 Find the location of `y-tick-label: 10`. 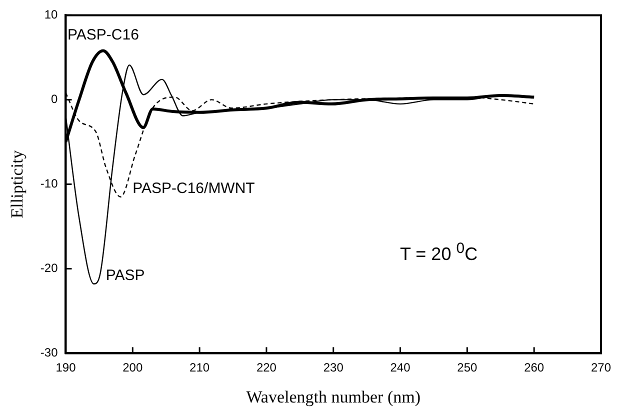

y-tick-label: 10 is located at coordinates (51, 15).